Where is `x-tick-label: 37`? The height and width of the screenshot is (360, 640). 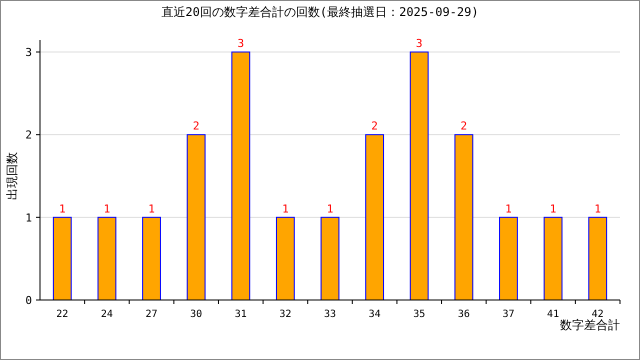
x-tick-label: 37 is located at coordinates (508, 314).